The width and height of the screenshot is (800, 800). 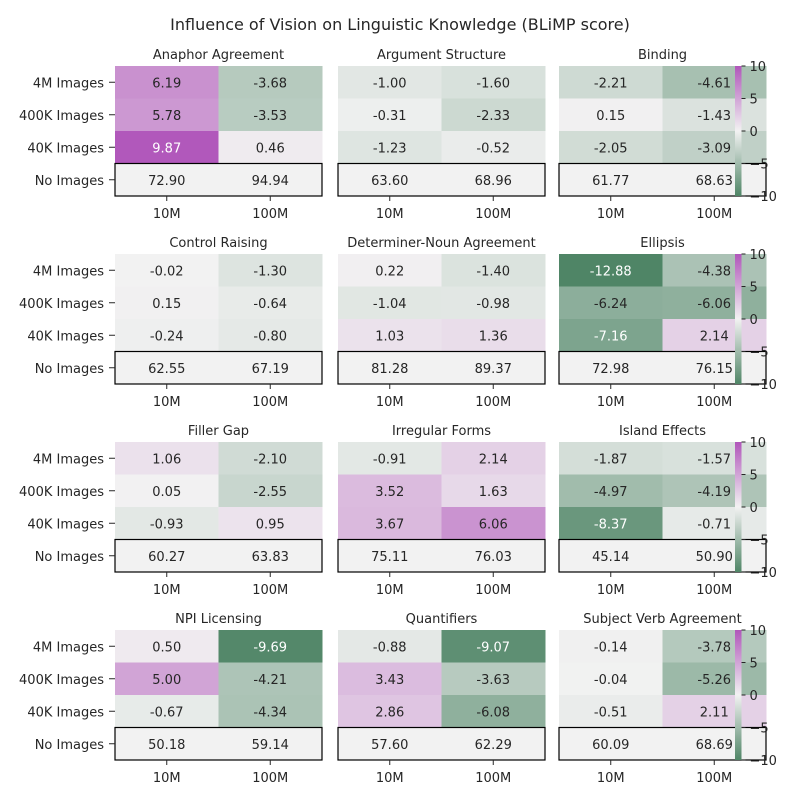 I want to click on panel-title: Control Raising, so click(x=218, y=243).